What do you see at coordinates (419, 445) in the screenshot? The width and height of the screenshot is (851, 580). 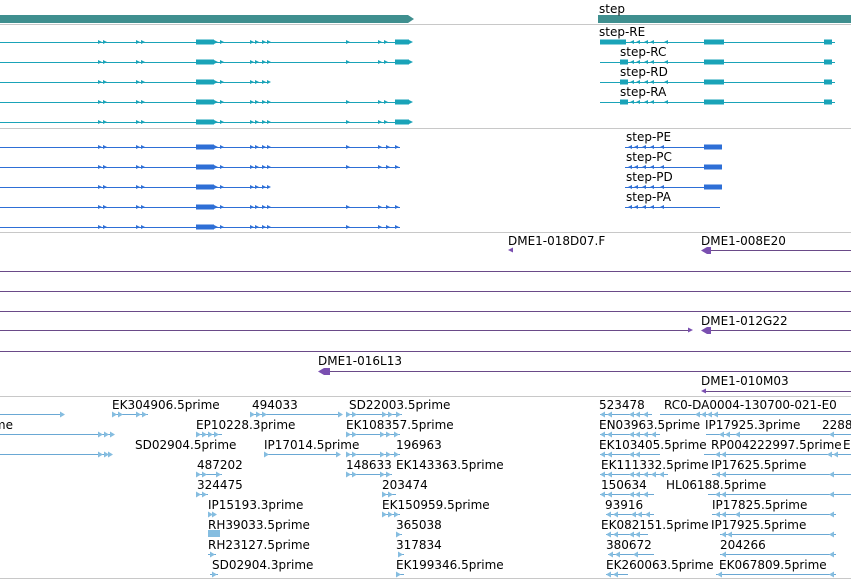 I see `est-label: 196963` at bounding box center [419, 445].